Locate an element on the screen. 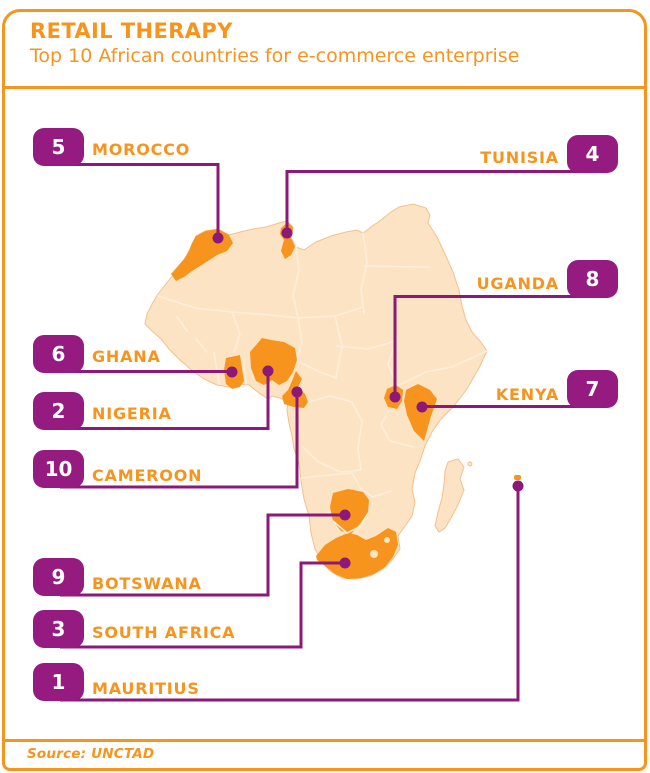 This screenshot has height=773, width=650. marker-tunisia is located at coordinates (287, 233).